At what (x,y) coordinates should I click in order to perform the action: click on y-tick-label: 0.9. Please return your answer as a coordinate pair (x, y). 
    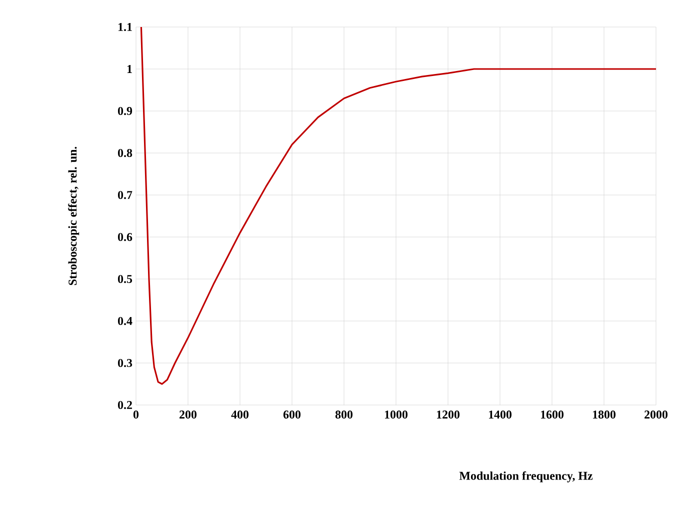
    Looking at the image, I should click on (125, 111).